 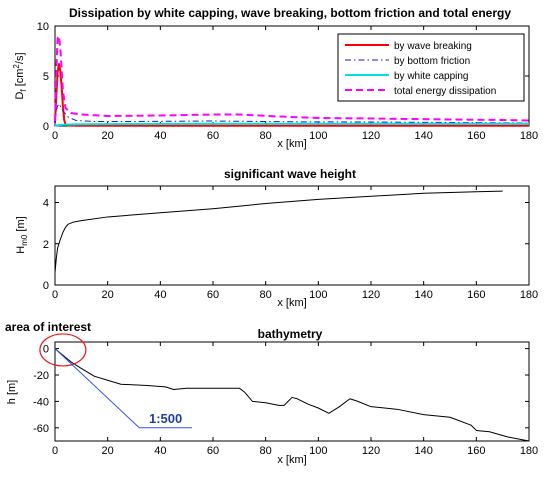 What do you see at coordinates (123, 388) in the screenshot?
I see `slope-indicator-line` at bounding box center [123, 388].